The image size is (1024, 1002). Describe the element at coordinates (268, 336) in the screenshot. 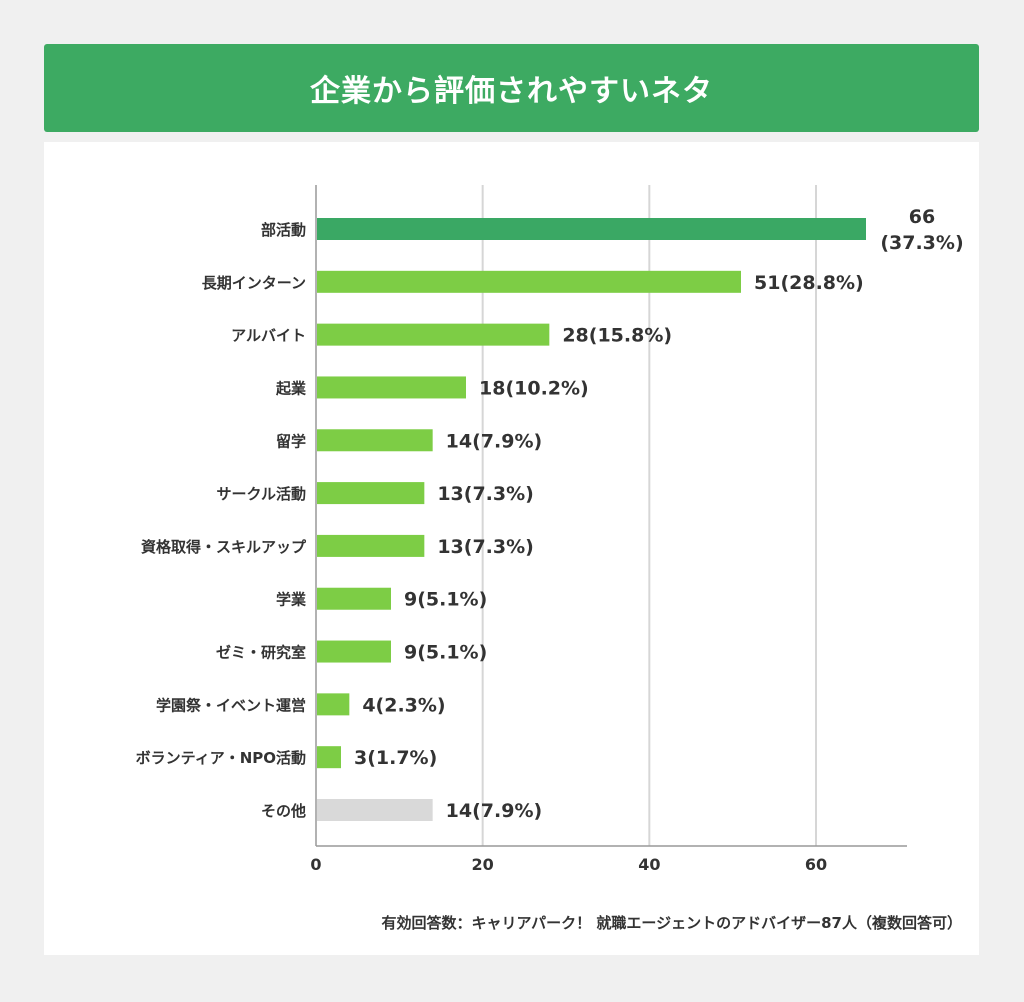

I see `category-label: アルバイト` at that location.